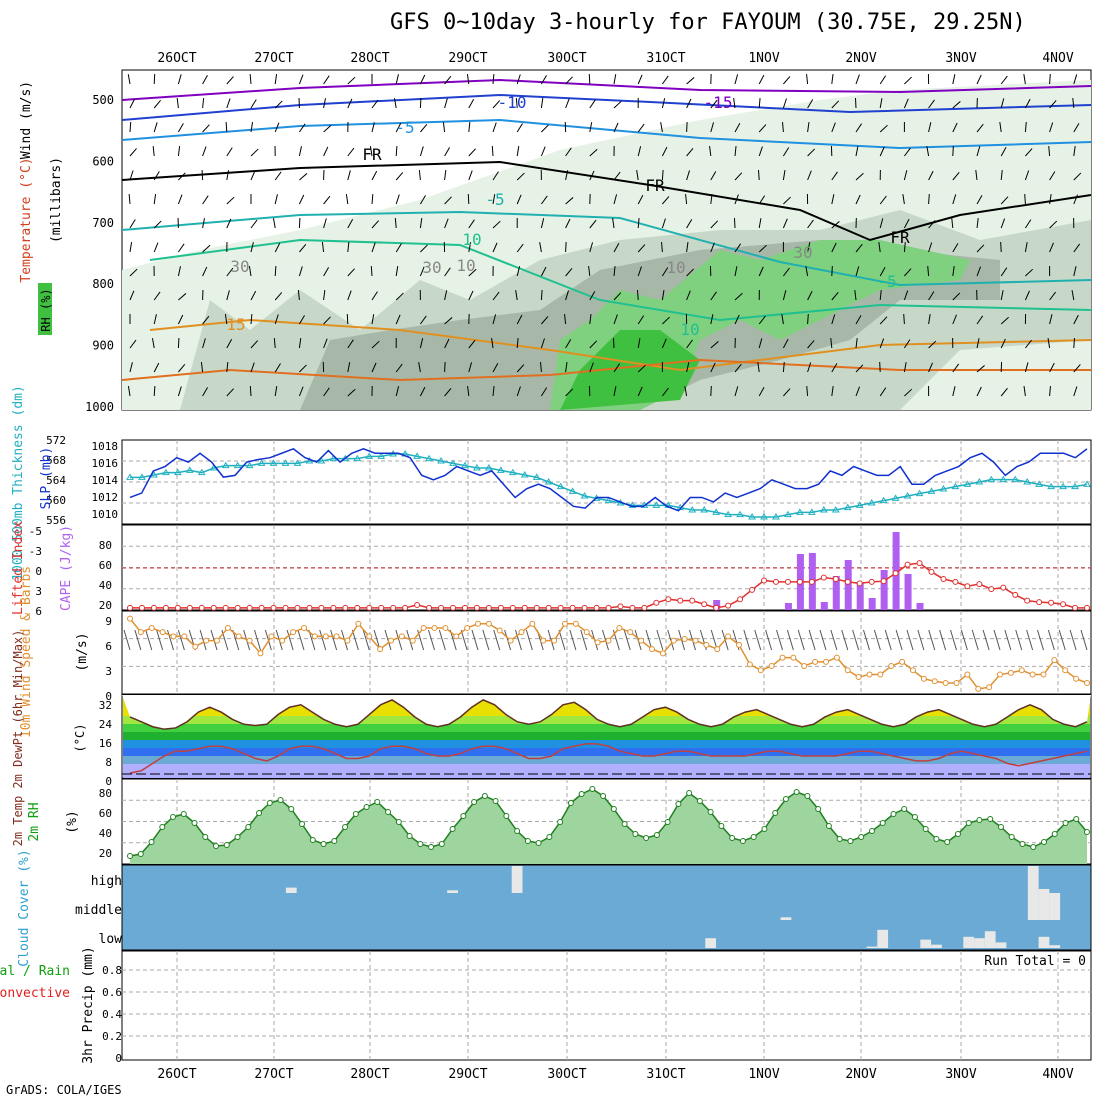 The width and height of the screenshot is (1100, 1100). I want to click on top-tick-label: 1NOV, so click(763, 58).